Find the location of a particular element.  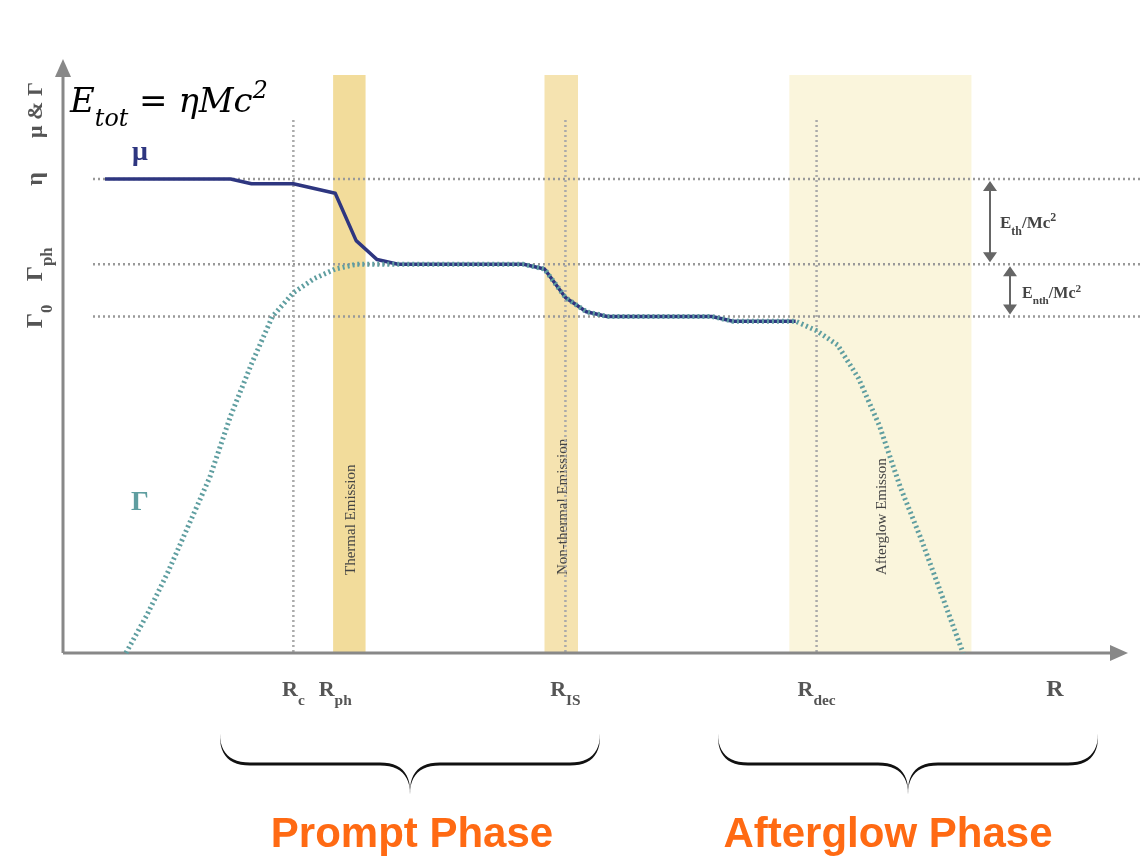

series-label: Γ is located at coordinates (140, 500).